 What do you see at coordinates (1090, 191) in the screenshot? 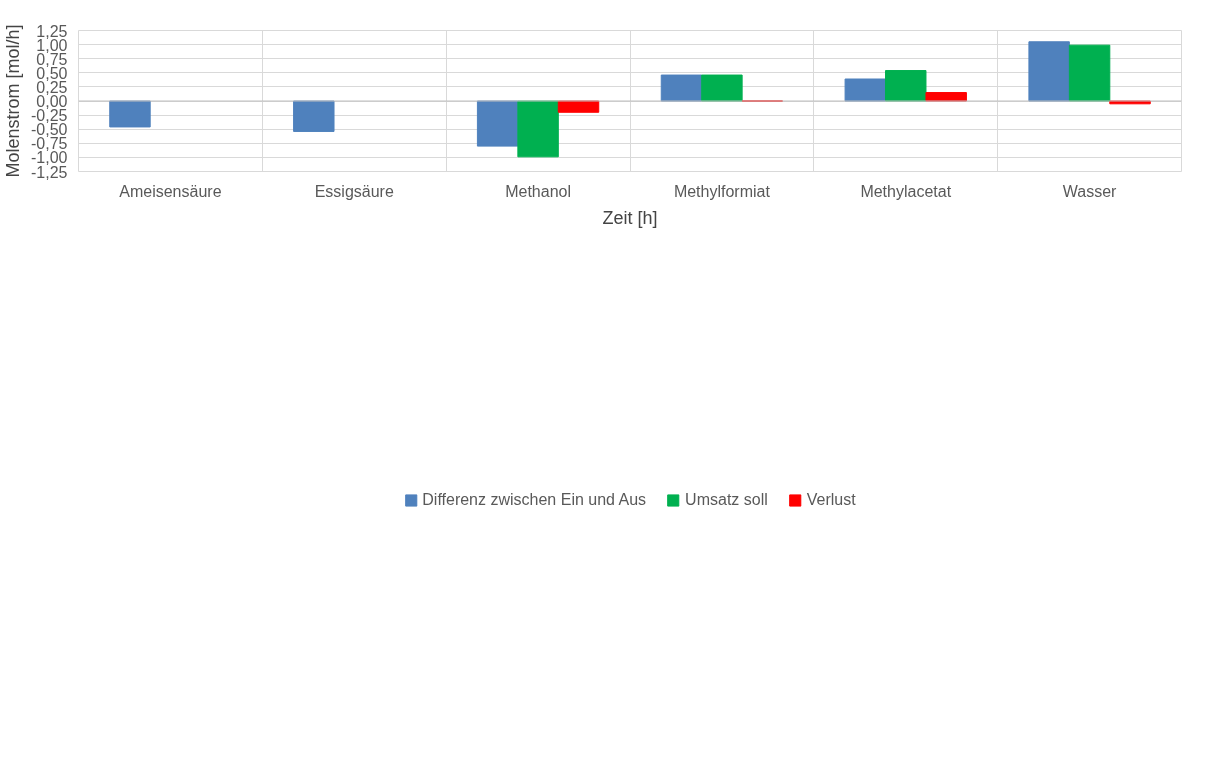
I see `x-tick-label: Wasser` at bounding box center [1090, 191].